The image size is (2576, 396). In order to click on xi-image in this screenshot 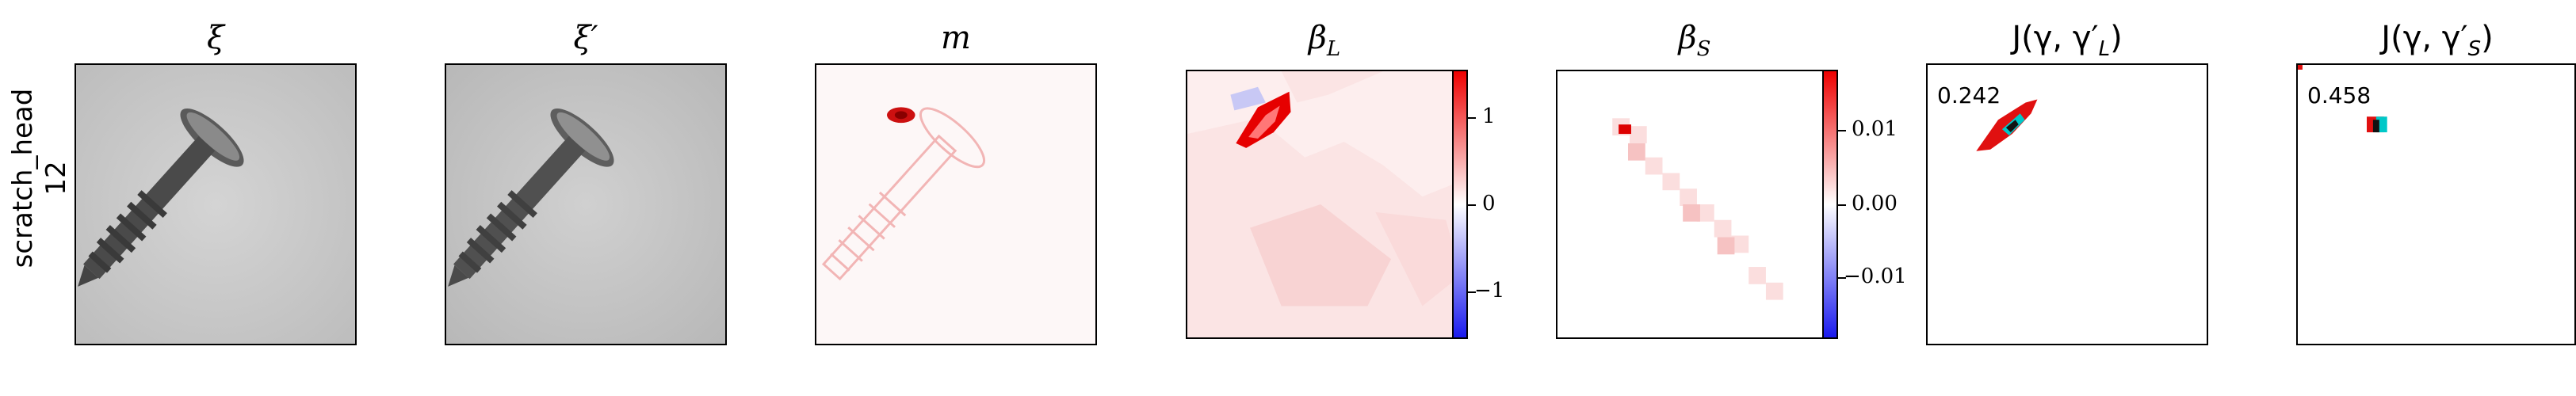, I will do `click(216, 204)`.